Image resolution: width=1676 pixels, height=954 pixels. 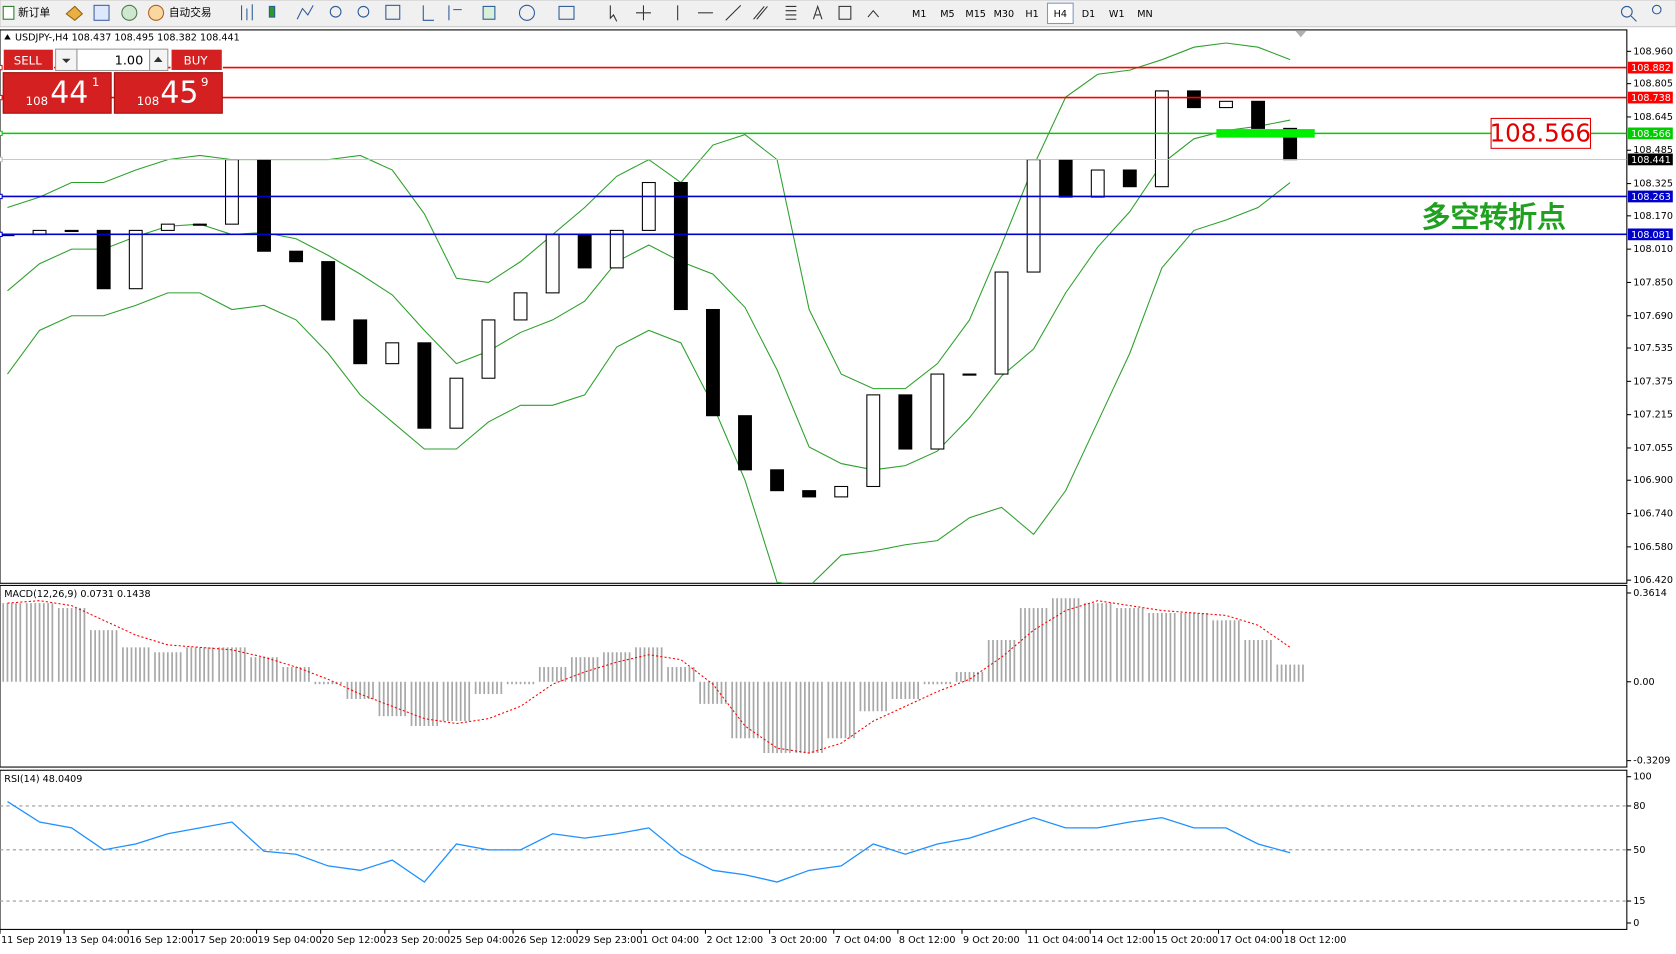 What do you see at coordinates (196, 60) in the screenshot?
I see `buy-button` at bounding box center [196, 60].